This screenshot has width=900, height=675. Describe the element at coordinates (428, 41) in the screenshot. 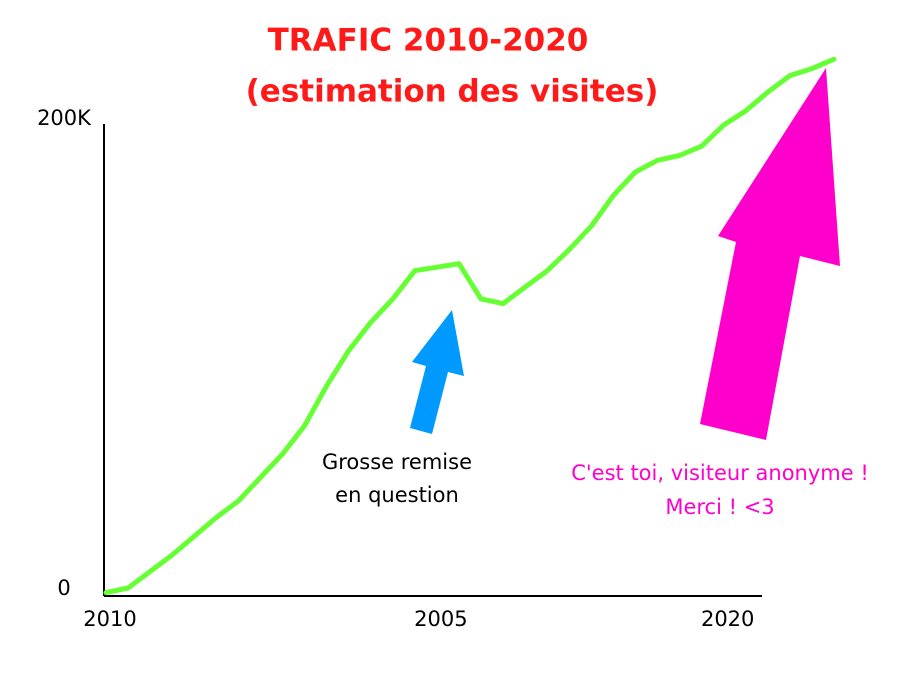

I see `chart-title: TRAFIC 2010-2020` at that location.